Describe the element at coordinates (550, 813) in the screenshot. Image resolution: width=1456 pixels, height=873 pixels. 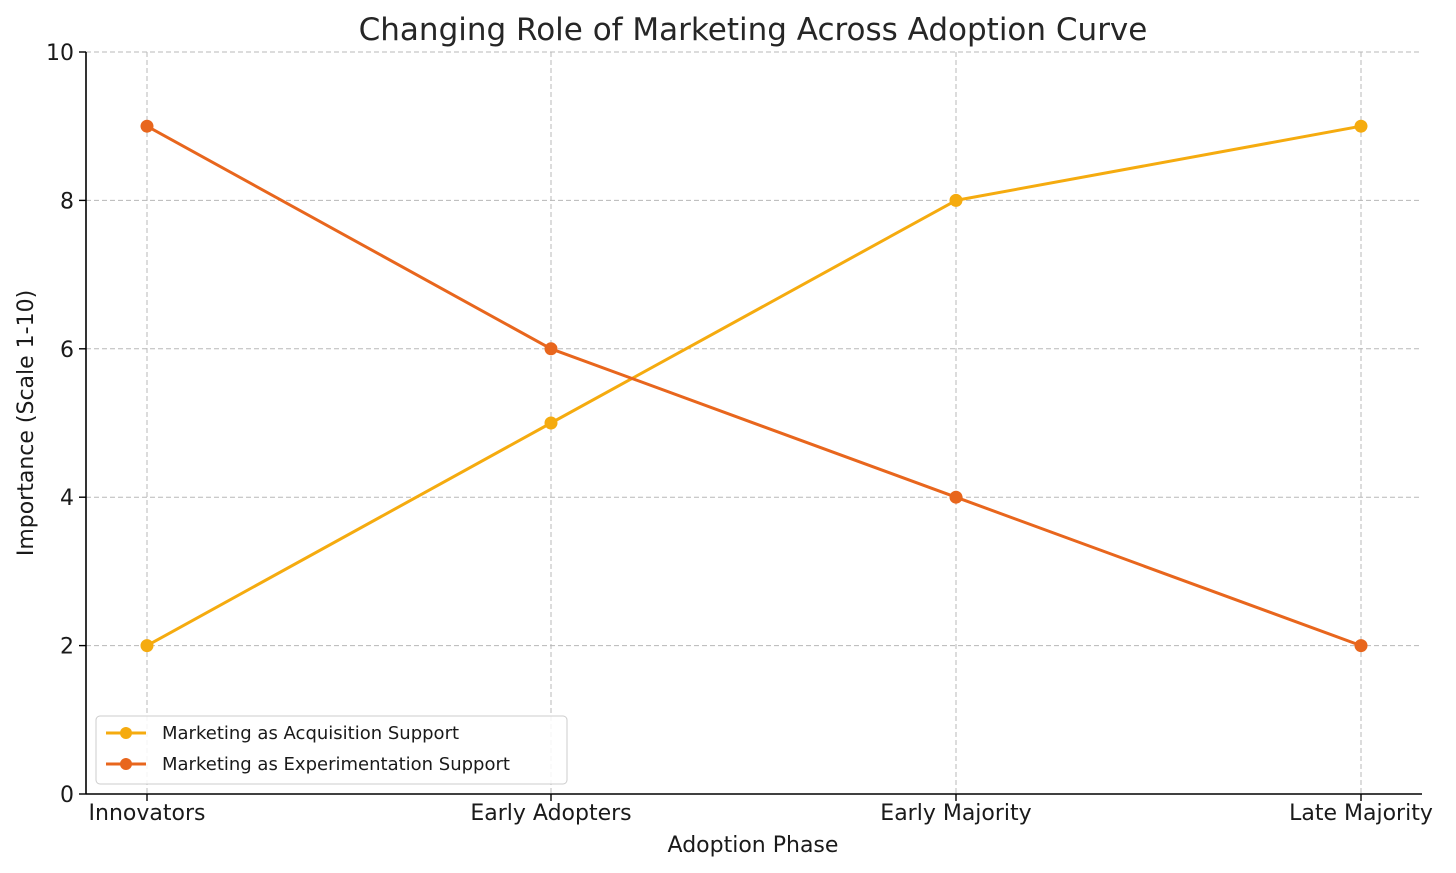
I see `x-tick-label: Early Adopters` at that location.